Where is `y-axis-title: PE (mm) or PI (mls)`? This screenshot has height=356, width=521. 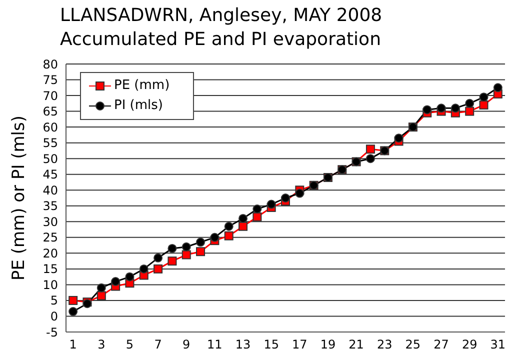
y-axis-title: PE (mm) or PI (mls) is located at coordinates (19, 198).